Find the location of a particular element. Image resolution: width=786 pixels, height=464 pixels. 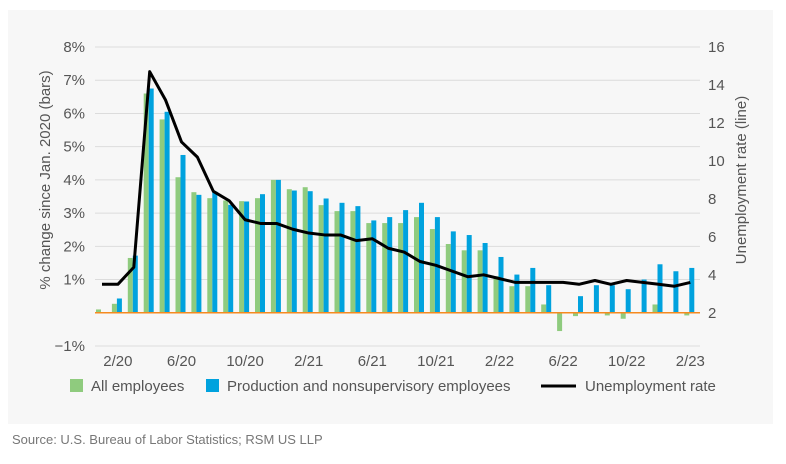

y-tick-right: 4 is located at coordinates (712, 275).